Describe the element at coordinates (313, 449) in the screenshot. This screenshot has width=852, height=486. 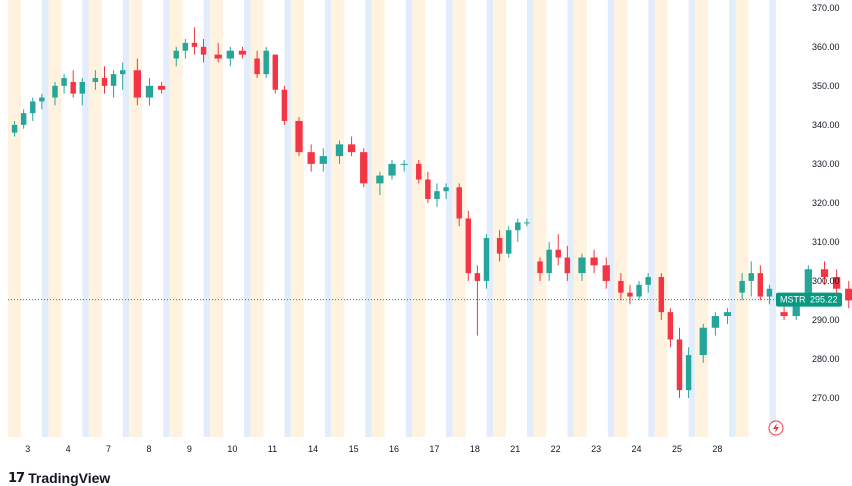
I see `x-tick-label: 14` at that location.